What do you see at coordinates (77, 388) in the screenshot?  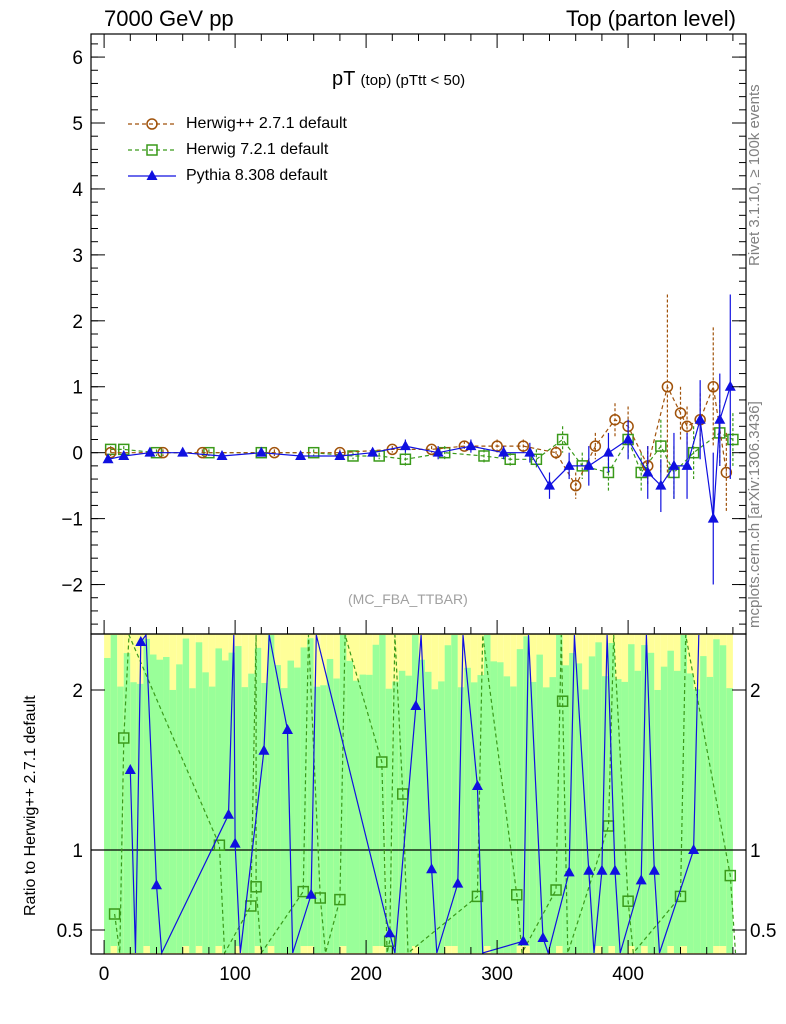 I see `main-ytick-label: 1` at bounding box center [77, 388].